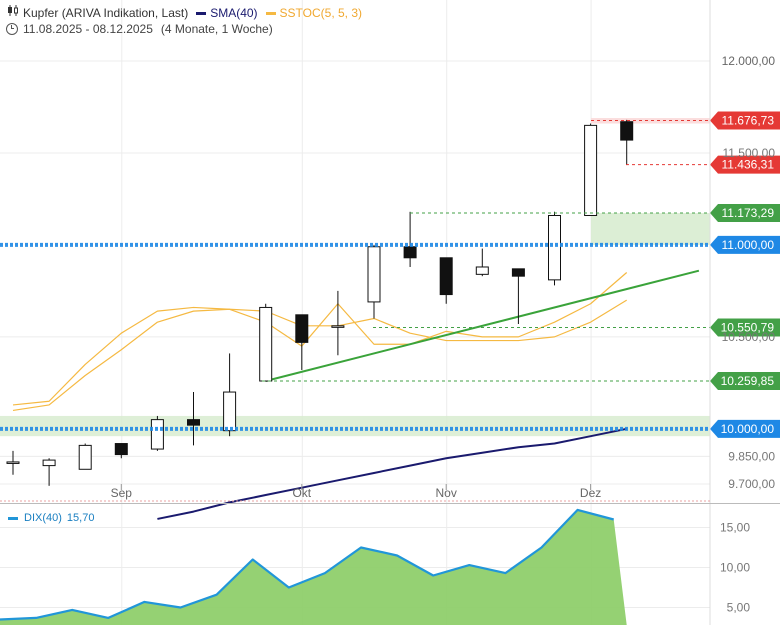 The height and width of the screenshot is (625, 780). Describe the element at coordinates (392, 473) in the screenshot. I see `sma40-line` at that location.